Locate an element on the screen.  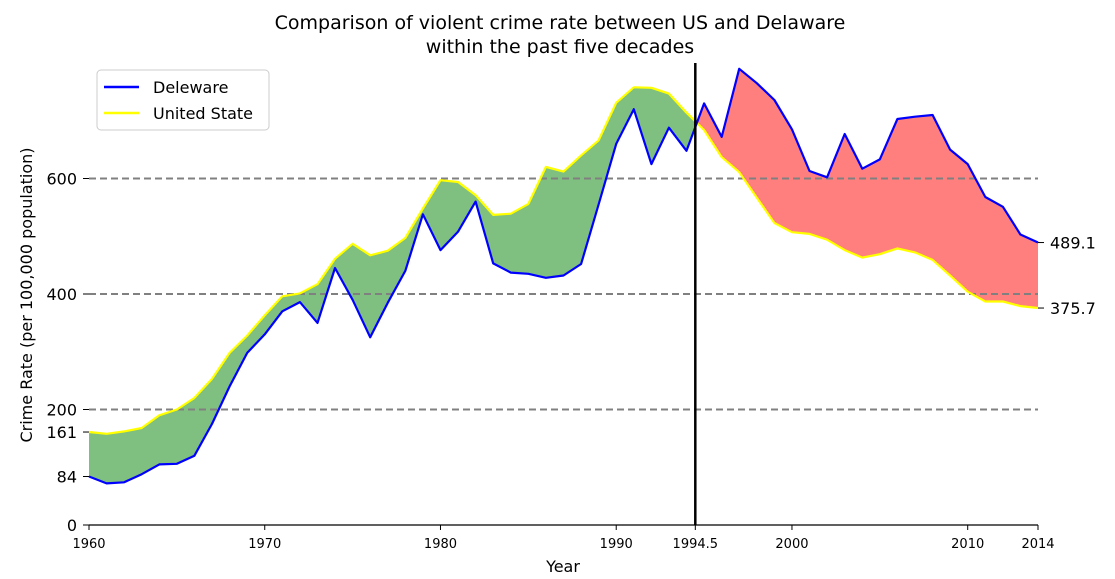
chart-title-line-2: within the past five decades is located at coordinates (560, 47).